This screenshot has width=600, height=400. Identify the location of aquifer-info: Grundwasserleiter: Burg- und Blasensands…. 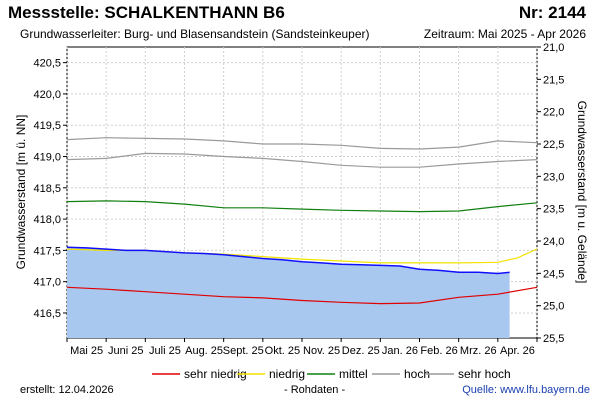
(195, 34).